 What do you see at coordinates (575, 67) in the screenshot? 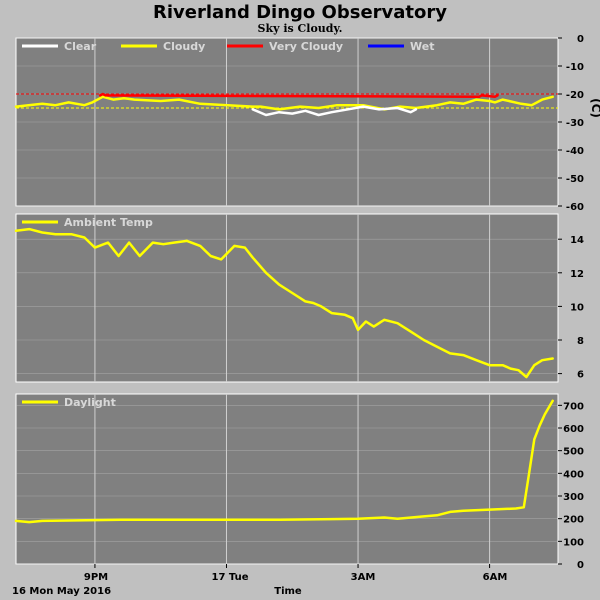
I see `y-tick-label: -10` at bounding box center [575, 67].